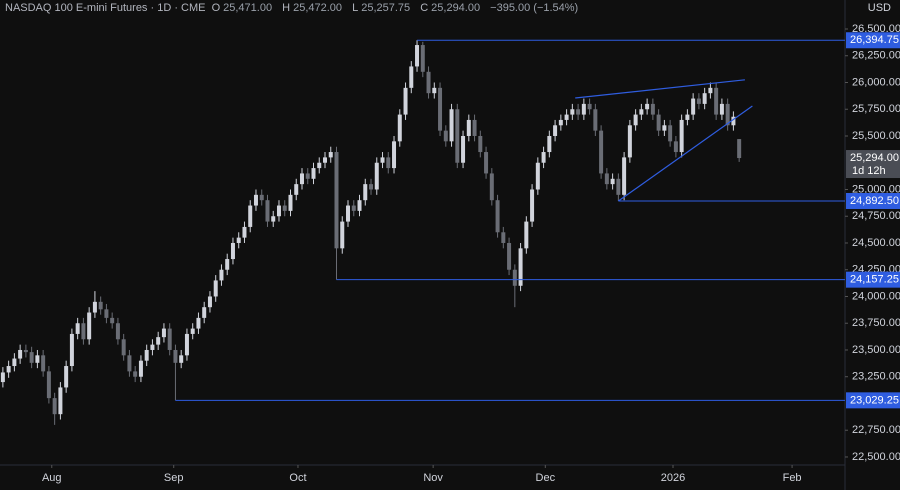  I want to click on y-tick-label: 25,000.00, so click(876, 189).